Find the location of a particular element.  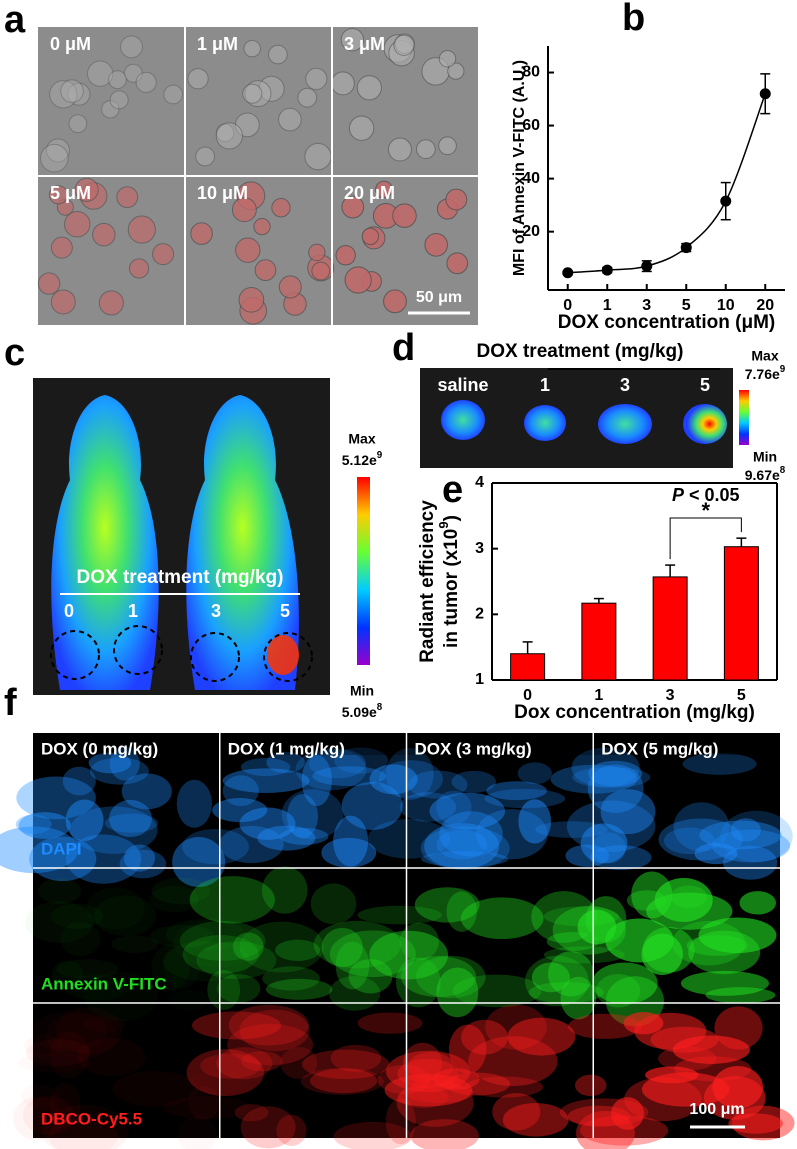

max-value-base: 7.76e is located at coordinates (762, 374).